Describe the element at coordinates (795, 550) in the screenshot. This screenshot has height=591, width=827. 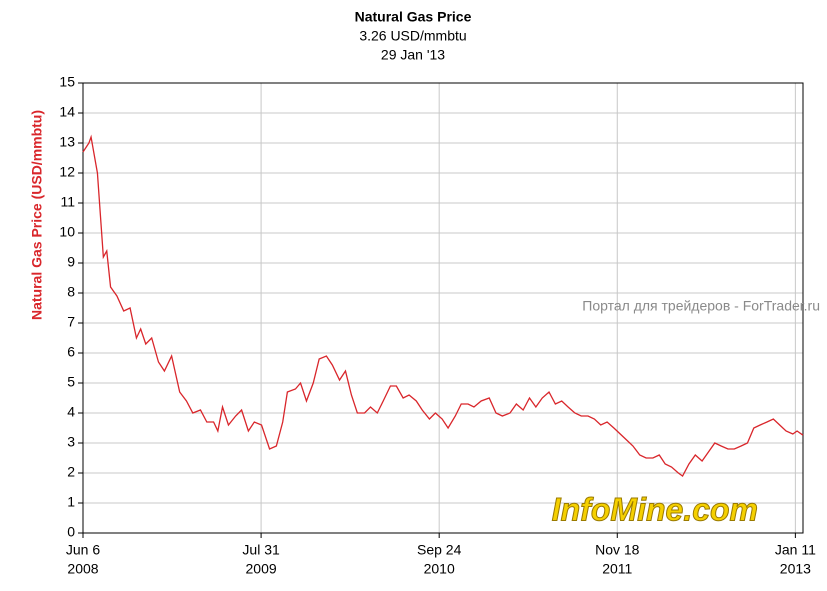
I see `x-tick-label: Jan 11` at that location.